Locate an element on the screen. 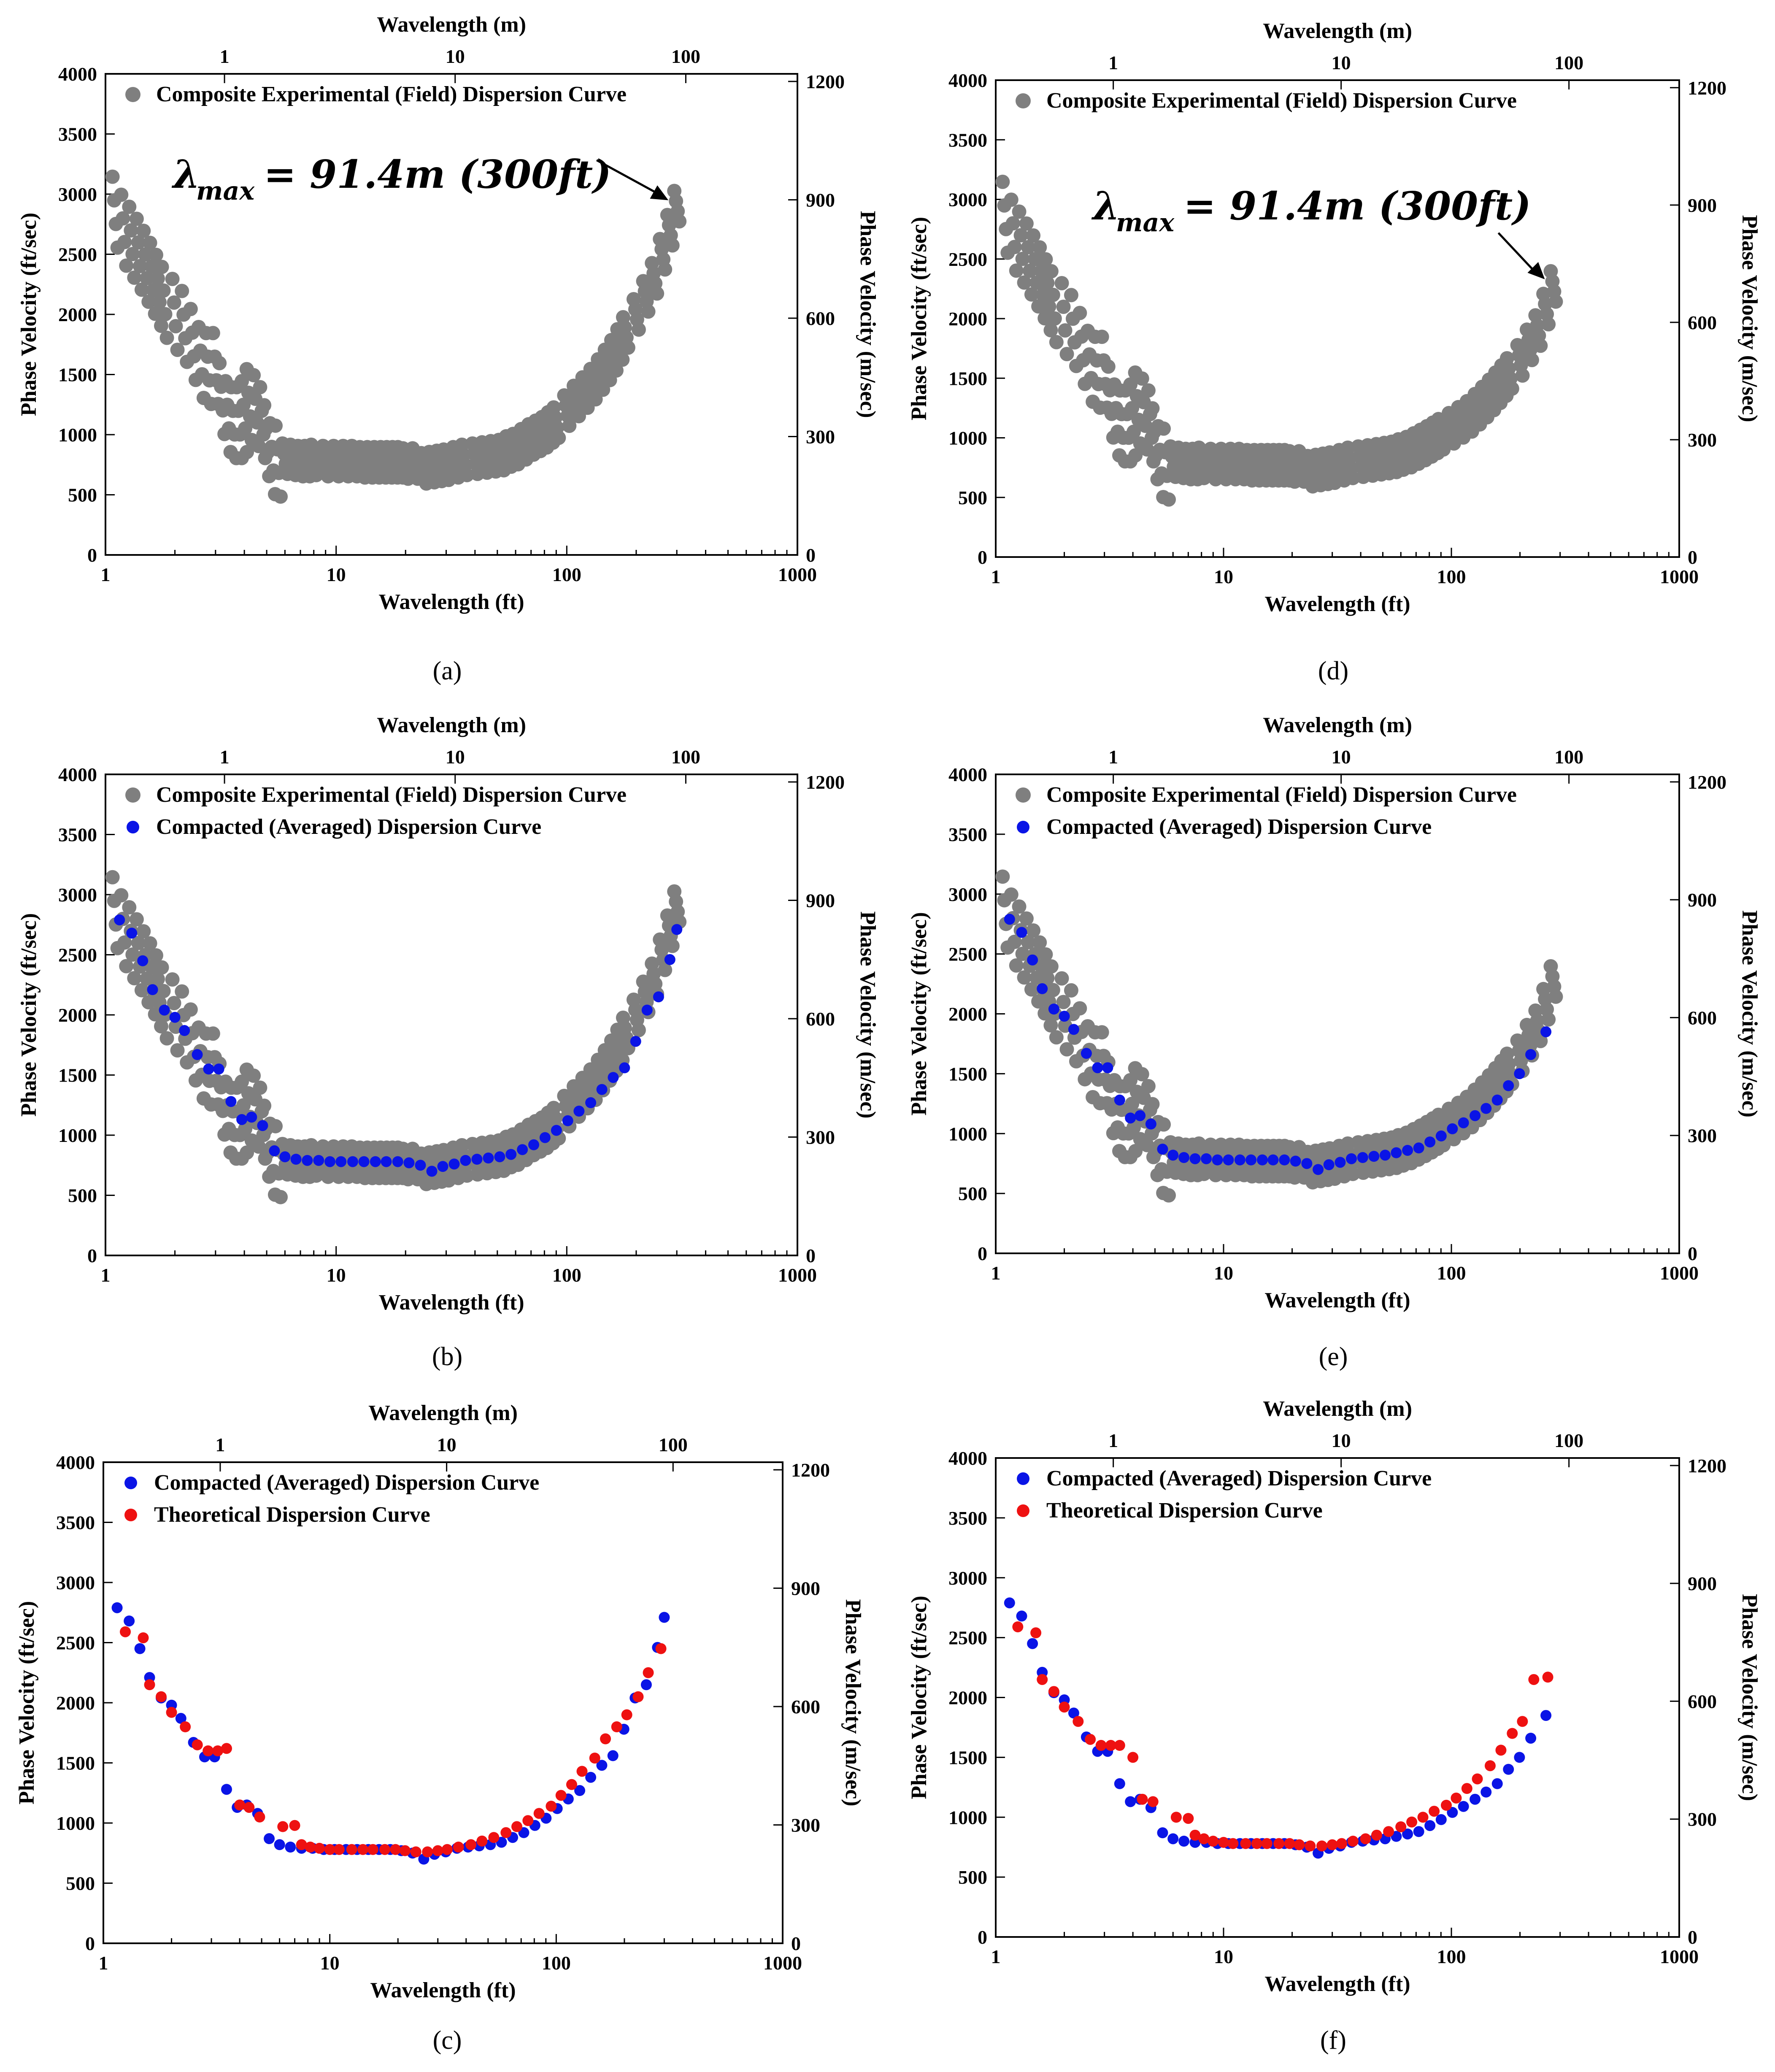 The width and height of the screenshot is (1775, 2072). legend-marker is located at coordinates (132, 795).